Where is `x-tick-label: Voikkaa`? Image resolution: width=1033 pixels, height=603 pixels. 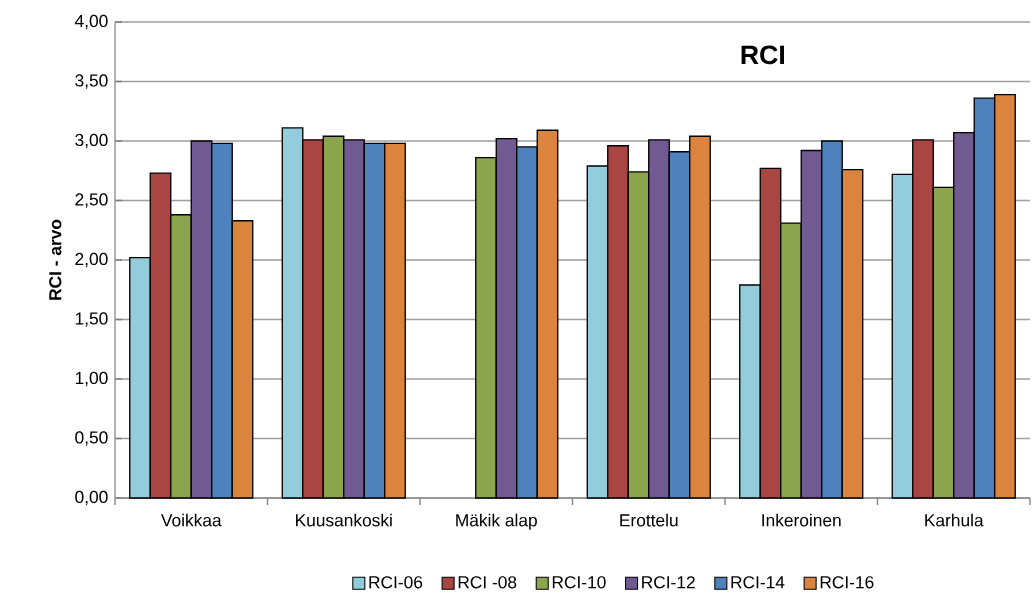 x-tick-label: Voikkaa is located at coordinates (191, 520).